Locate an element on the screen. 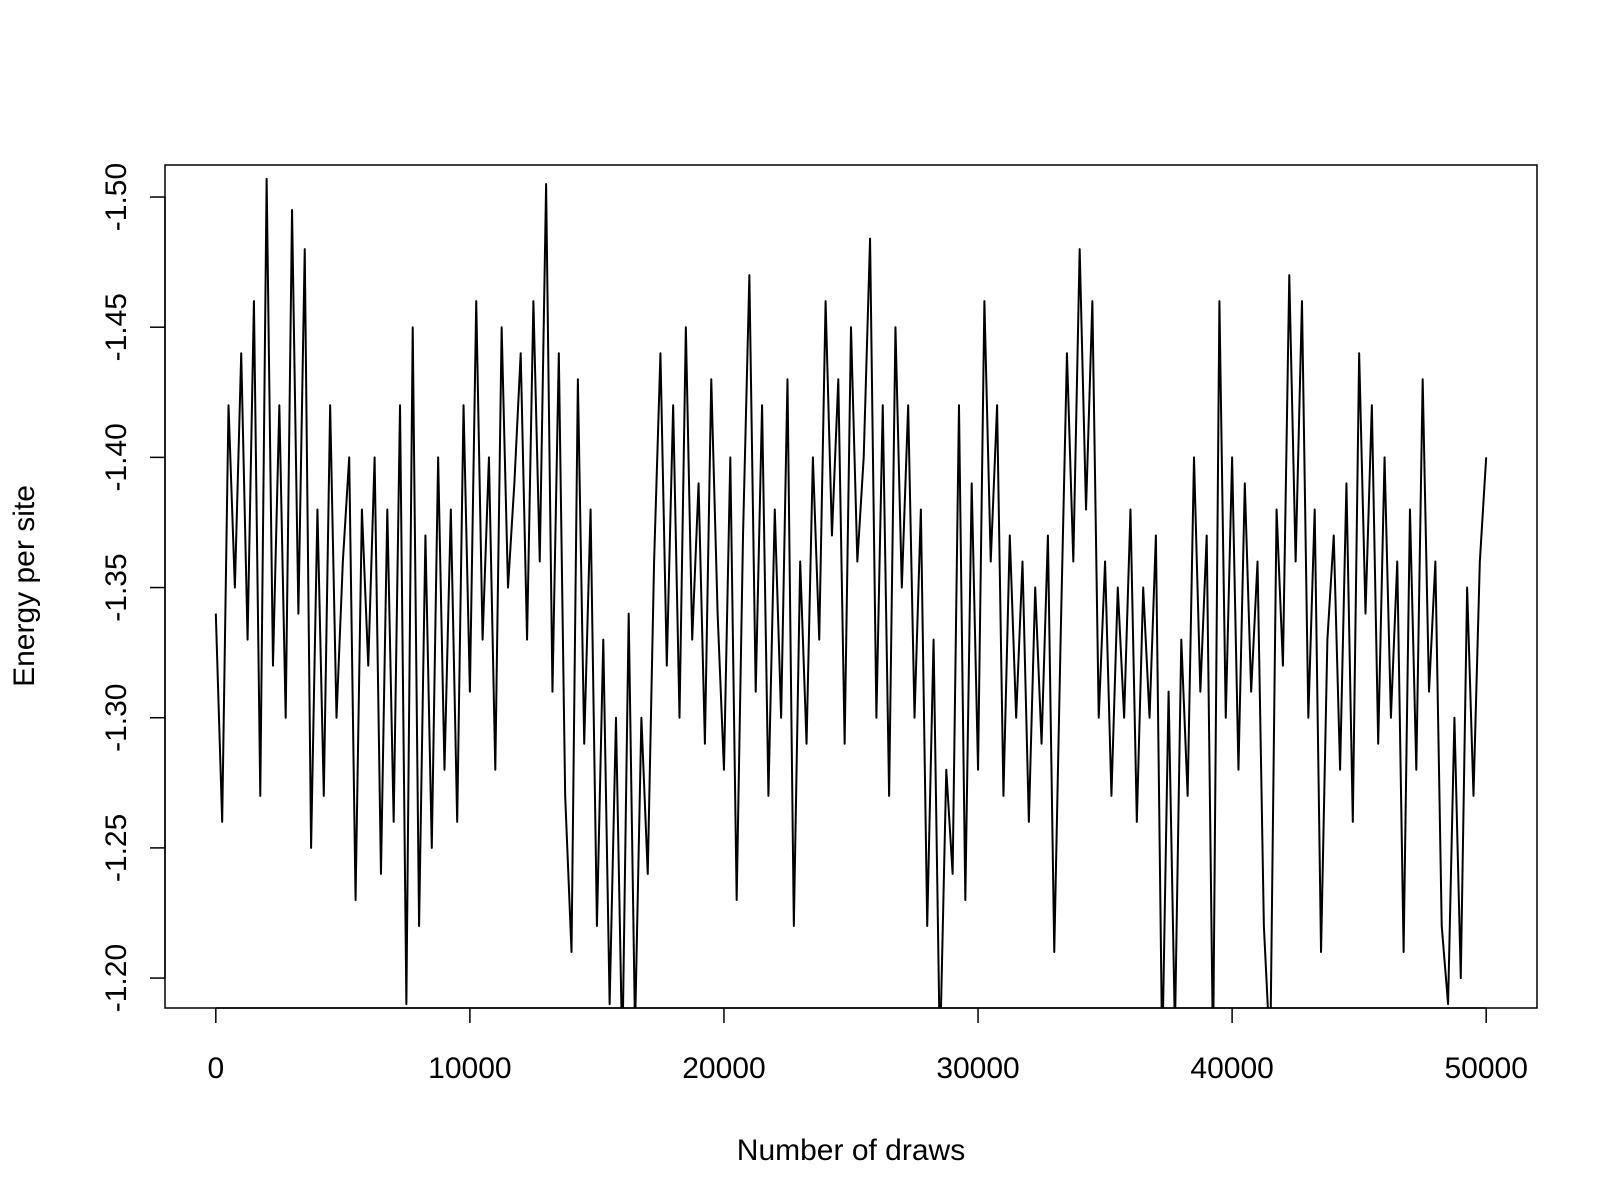 This screenshot has width=1600, height=1200. x-tick-label: 30000 is located at coordinates (977, 1068).